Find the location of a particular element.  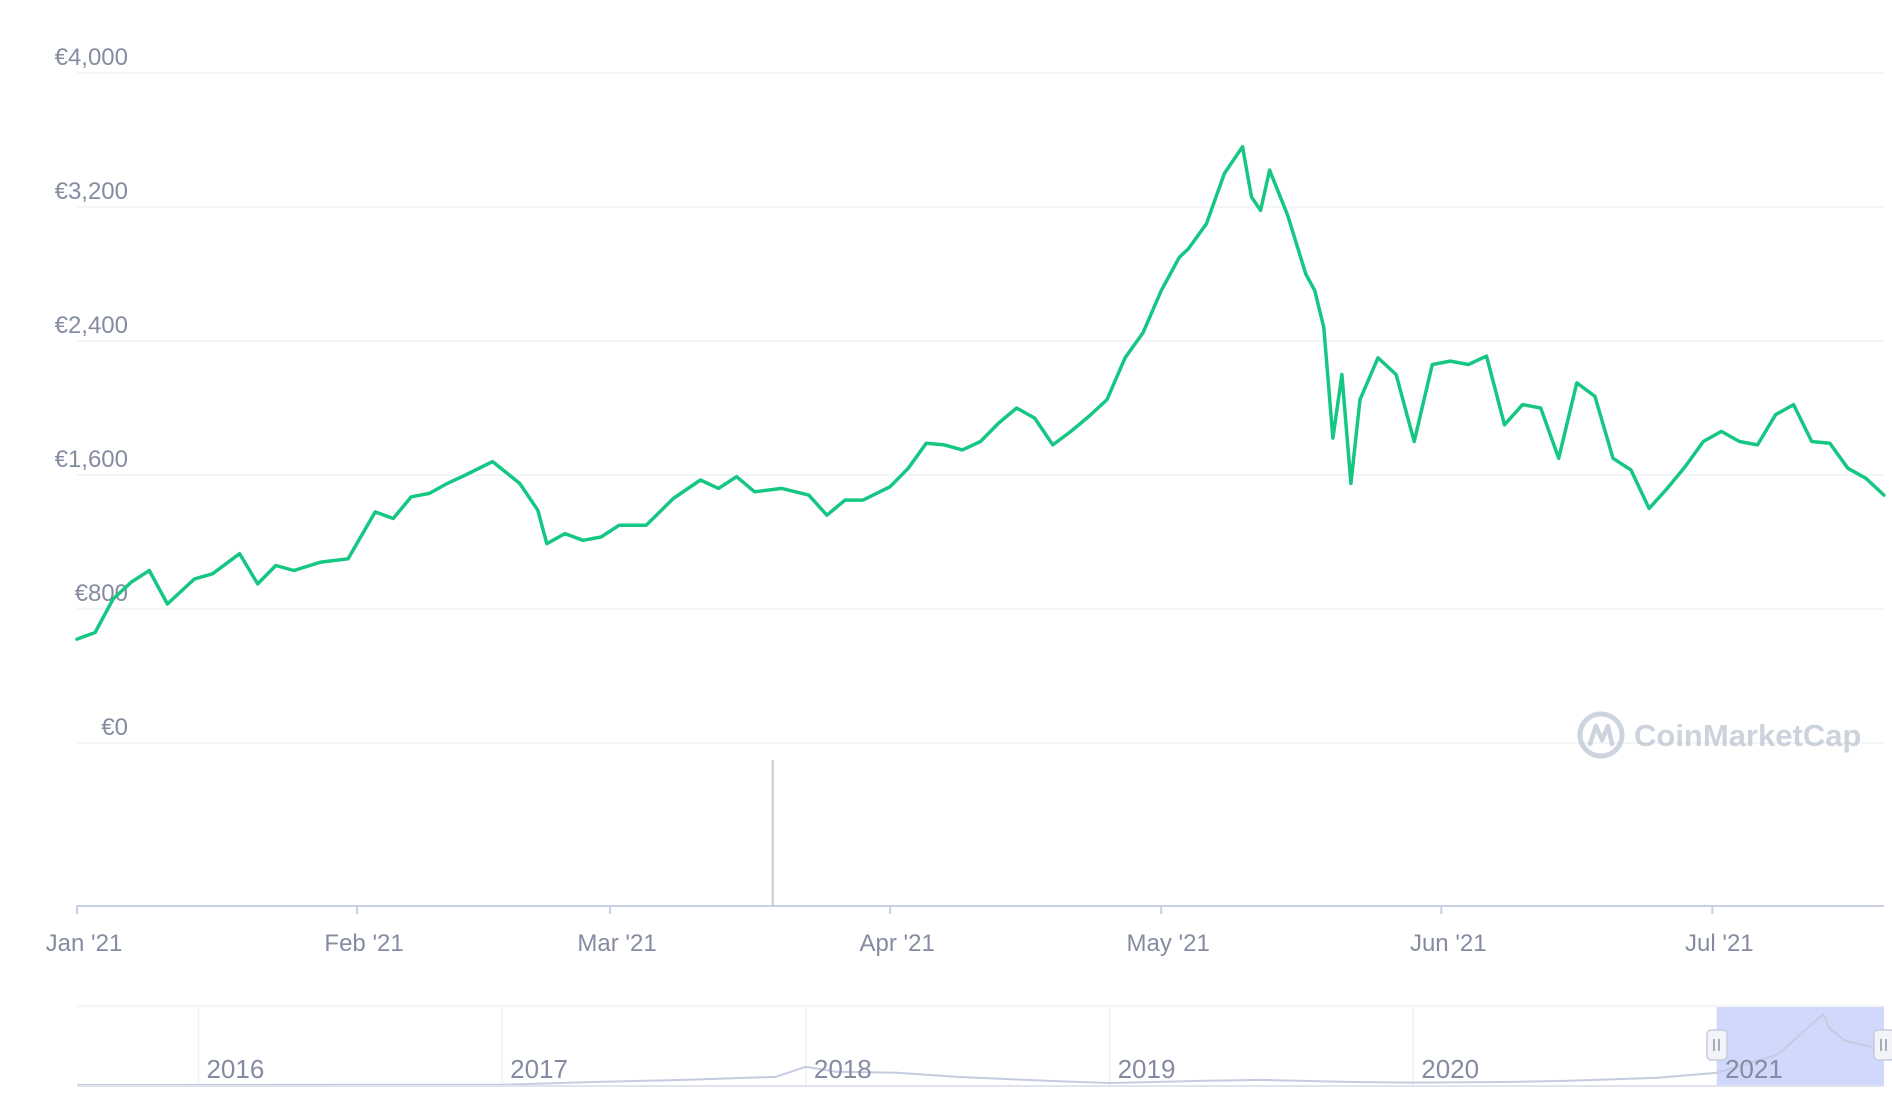

range-navigator: 2016 2017 2018 2019 2020 2021 is located at coordinates (984, 1046).